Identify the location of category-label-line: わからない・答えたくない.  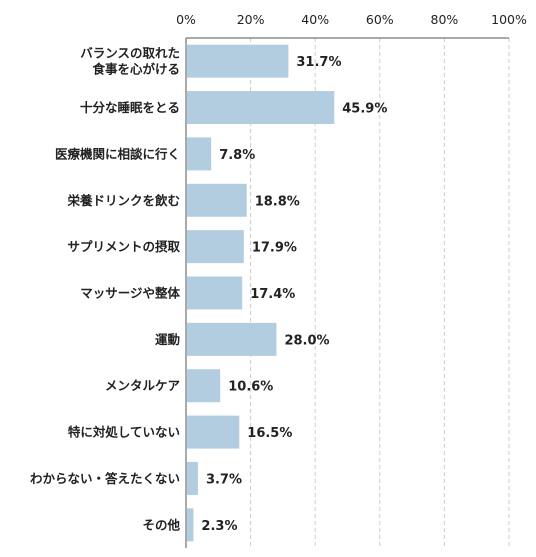
(105, 478).